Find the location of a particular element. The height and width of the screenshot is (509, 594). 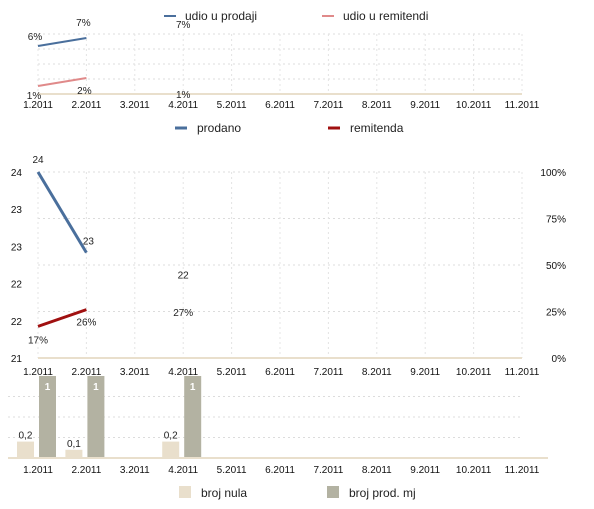

chart3-x-tick-label: 1.2011 is located at coordinates (38, 470).